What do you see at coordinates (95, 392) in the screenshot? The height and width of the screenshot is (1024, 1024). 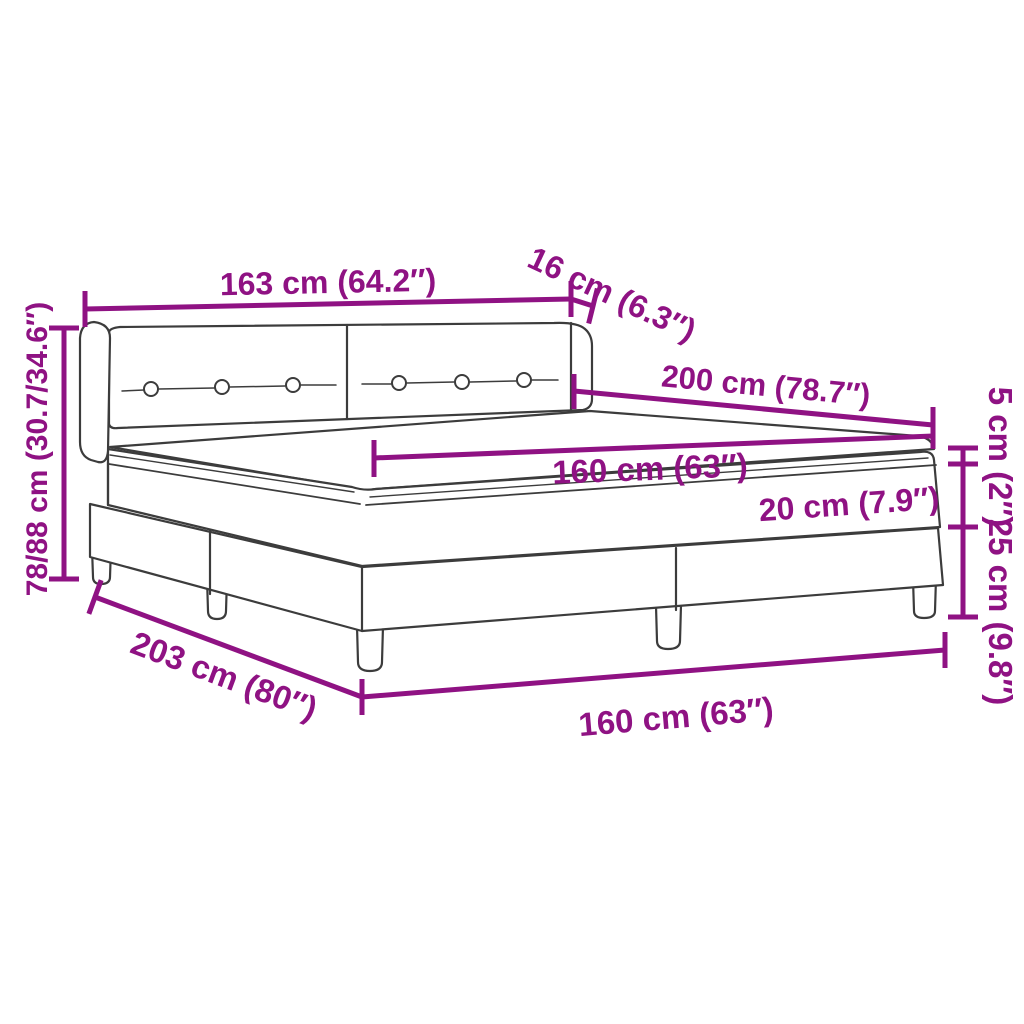 I see `headboard-left-post` at bounding box center [95, 392].